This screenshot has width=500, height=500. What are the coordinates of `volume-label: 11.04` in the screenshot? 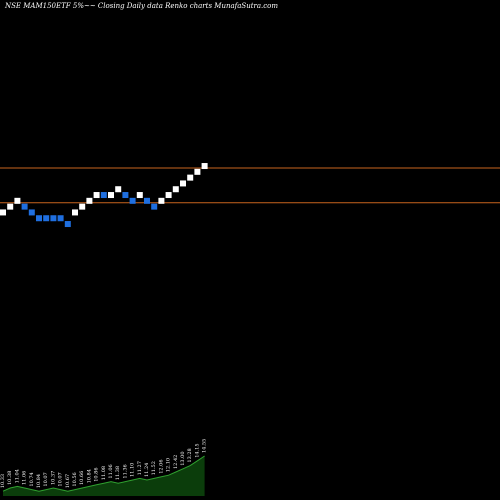 It's located at (17, 476).